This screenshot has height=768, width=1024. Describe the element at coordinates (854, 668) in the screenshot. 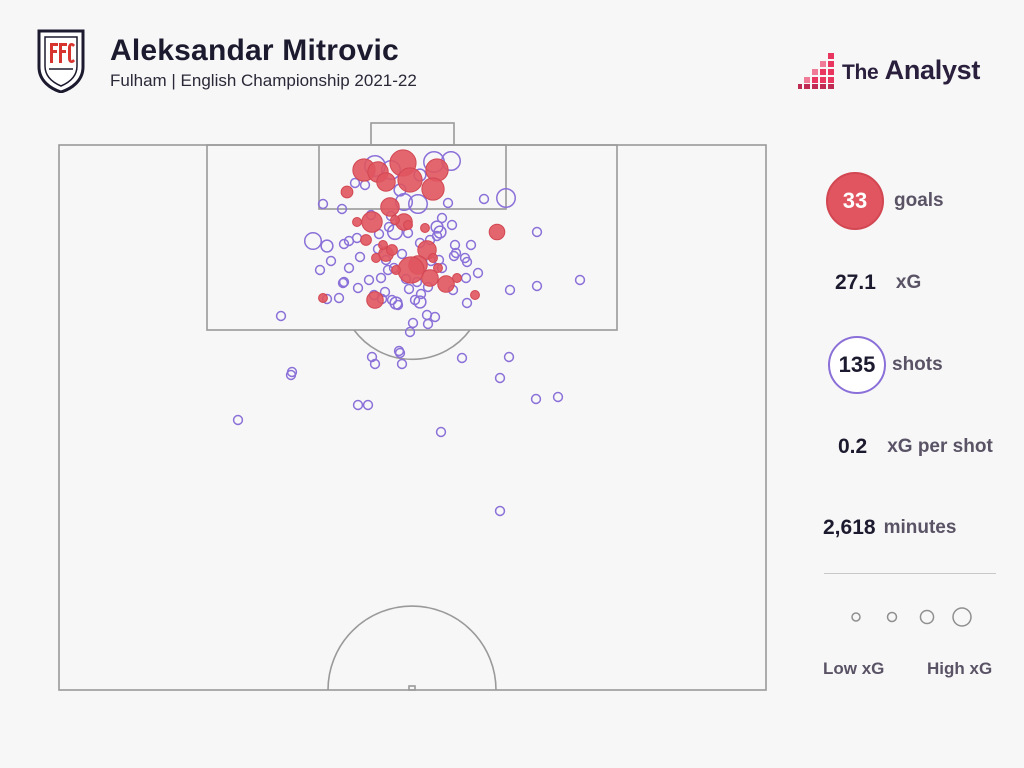

I see `legend-low-label: Low xG` at that location.